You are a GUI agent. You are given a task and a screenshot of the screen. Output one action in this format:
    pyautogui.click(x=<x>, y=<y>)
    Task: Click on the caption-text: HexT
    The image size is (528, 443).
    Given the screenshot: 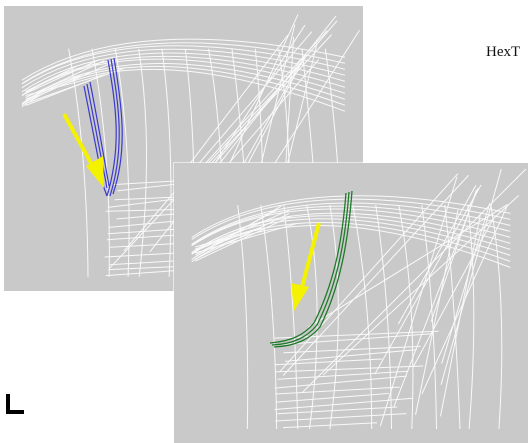 What is the action you would take?
    pyautogui.click(x=503, y=52)
    